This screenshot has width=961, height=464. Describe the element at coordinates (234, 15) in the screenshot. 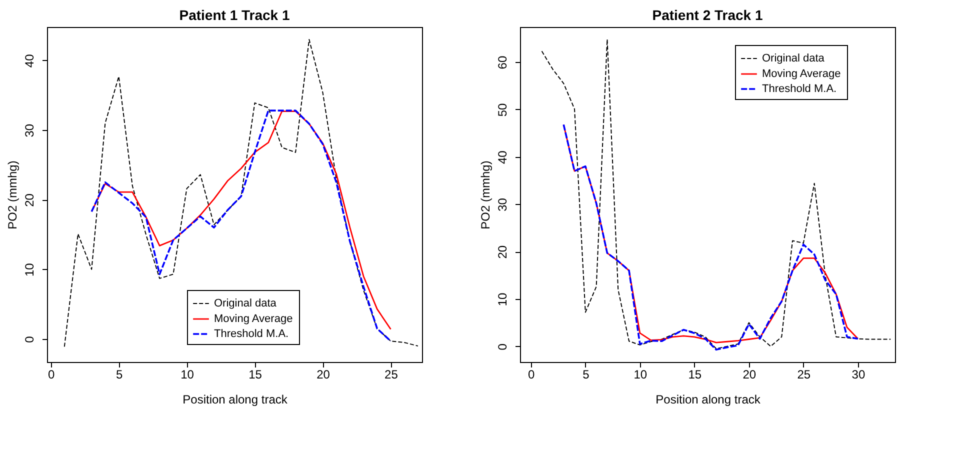

I see `chart-title: Patient 1 Track 1` at that location.